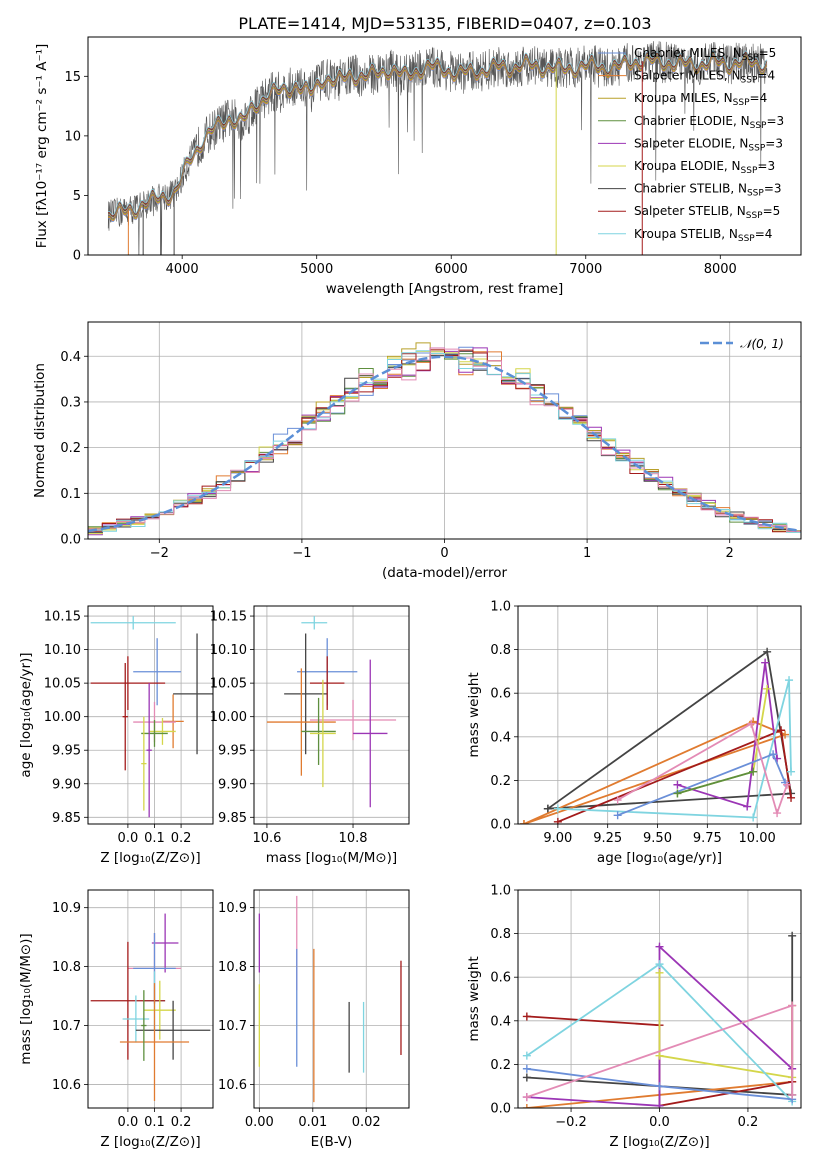  What do you see at coordinates (232, 1026) in the screenshot?
I see `y-tick-label: 10.7` at bounding box center [232, 1026].